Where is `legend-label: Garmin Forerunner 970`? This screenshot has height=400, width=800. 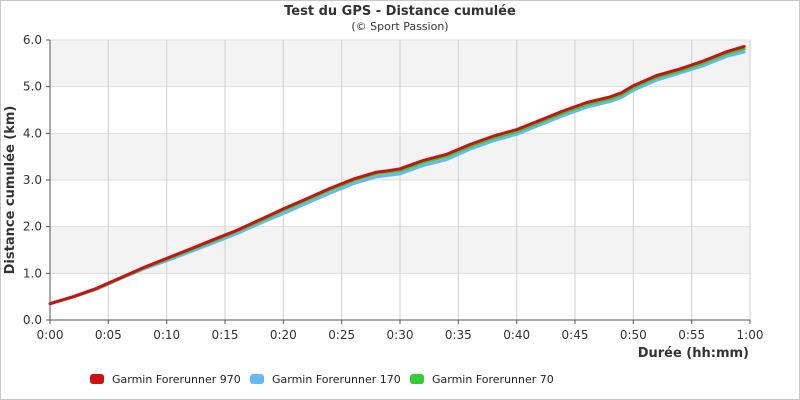 legend-label: Garmin Forerunner 970 is located at coordinates (176, 379).